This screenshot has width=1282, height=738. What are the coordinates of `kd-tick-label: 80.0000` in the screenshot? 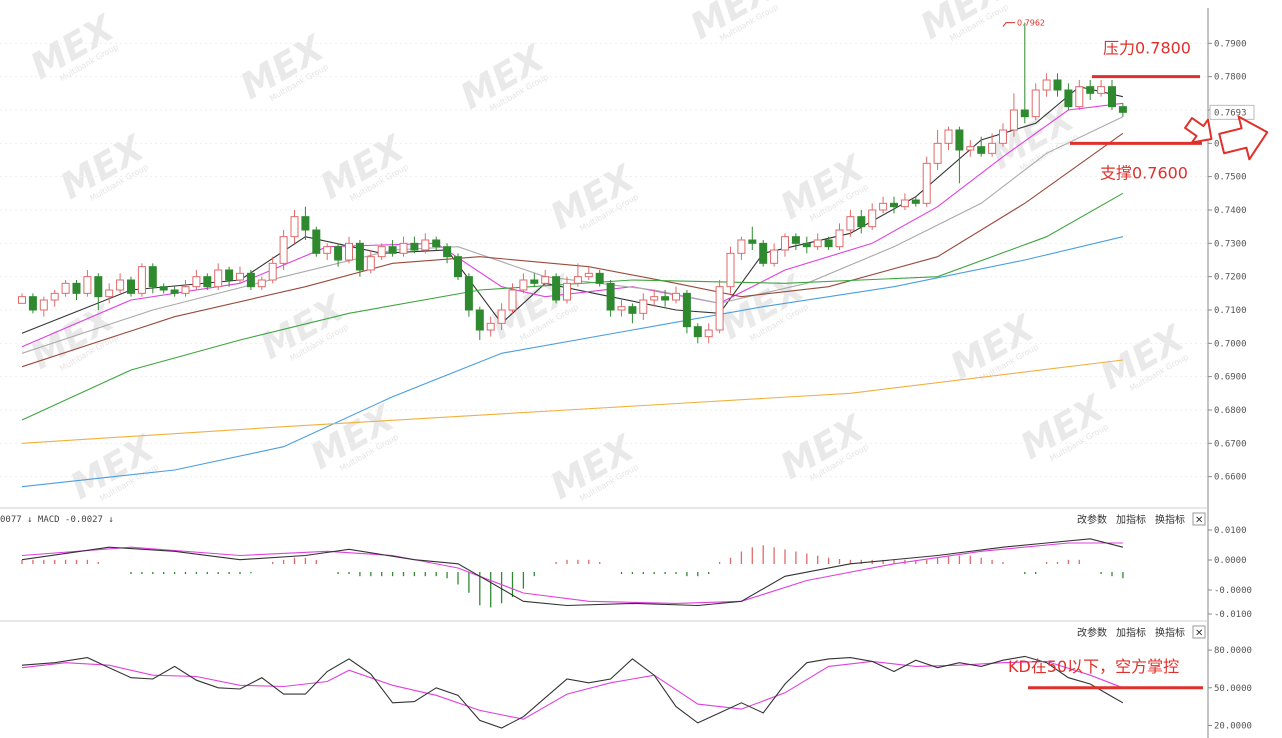 It's located at (1233, 651).